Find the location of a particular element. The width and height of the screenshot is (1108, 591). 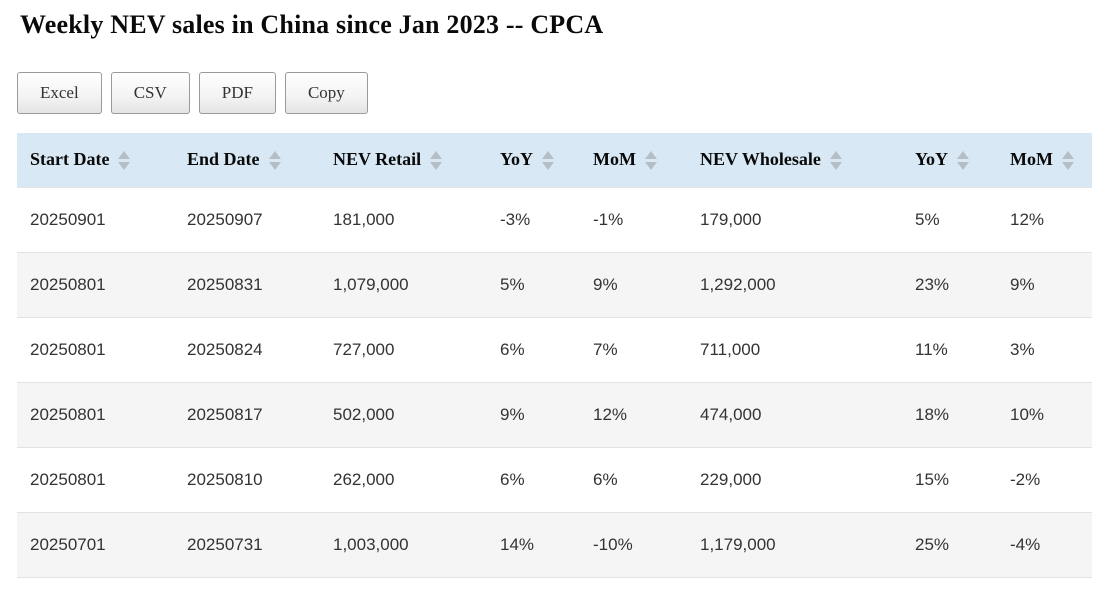

export-copy-button: Copy is located at coordinates (326, 93).